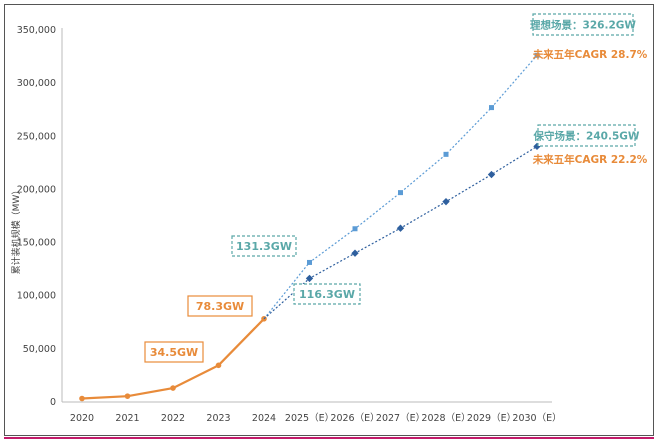  What do you see at coordinates (354, 418) in the screenshot?
I see `x-tick-label: 2026（E）` at bounding box center [354, 418].